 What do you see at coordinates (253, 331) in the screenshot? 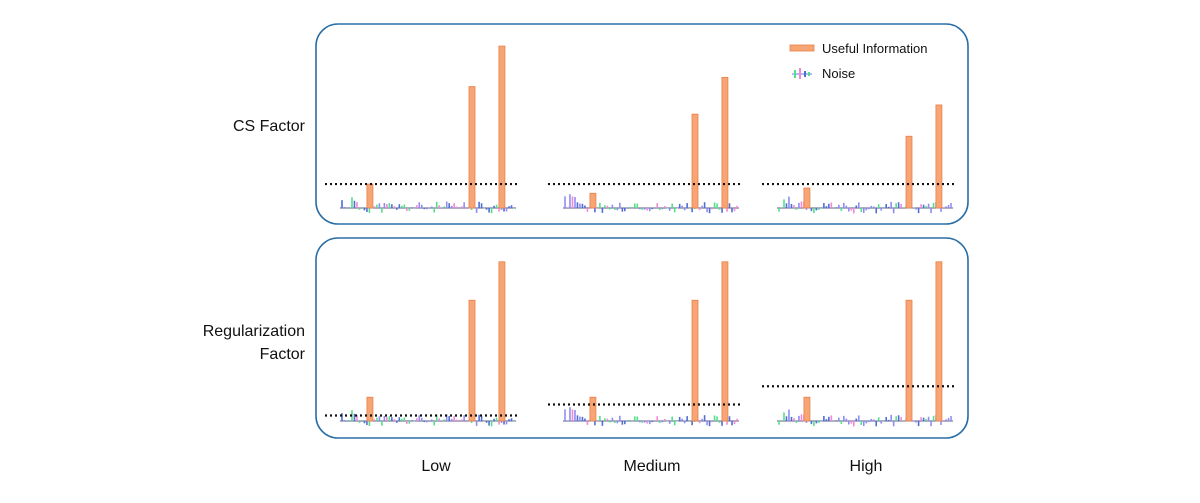
I see `row-label-line-1: Regularization` at bounding box center [253, 331].